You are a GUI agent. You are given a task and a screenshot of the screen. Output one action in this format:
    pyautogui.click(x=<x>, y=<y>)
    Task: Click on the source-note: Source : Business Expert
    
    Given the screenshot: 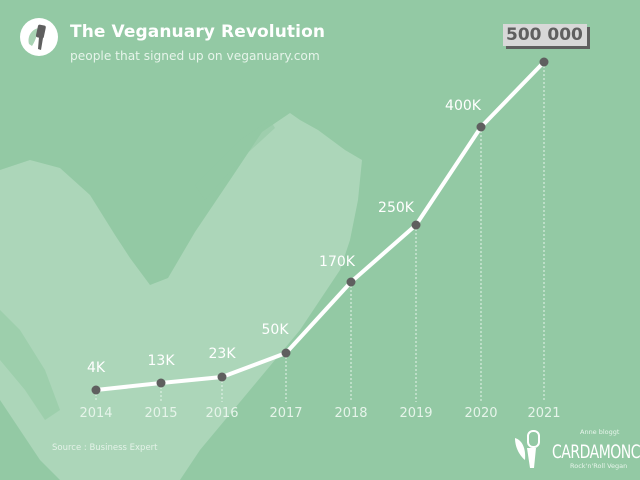 What is the action you would take?
    pyautogui.click(x=105, y=448)
    